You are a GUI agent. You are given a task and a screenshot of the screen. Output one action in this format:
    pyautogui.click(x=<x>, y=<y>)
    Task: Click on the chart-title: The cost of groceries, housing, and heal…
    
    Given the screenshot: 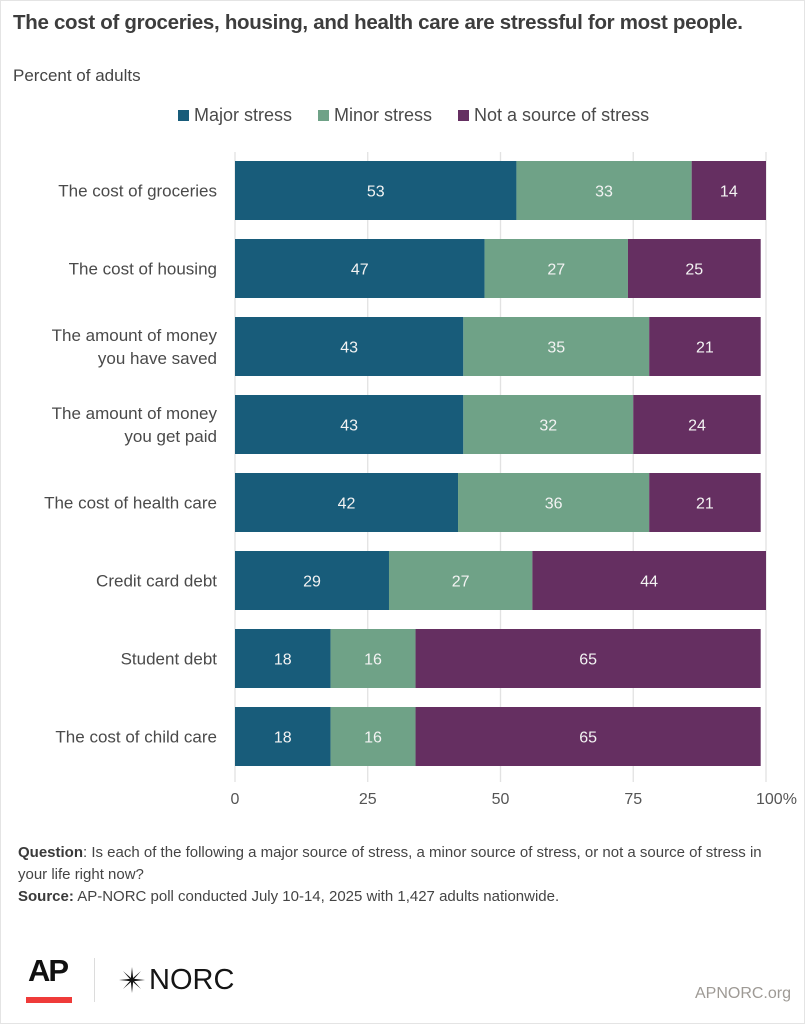 What is the action you would take?
    pyautogui.click(x=378, y=22)
    